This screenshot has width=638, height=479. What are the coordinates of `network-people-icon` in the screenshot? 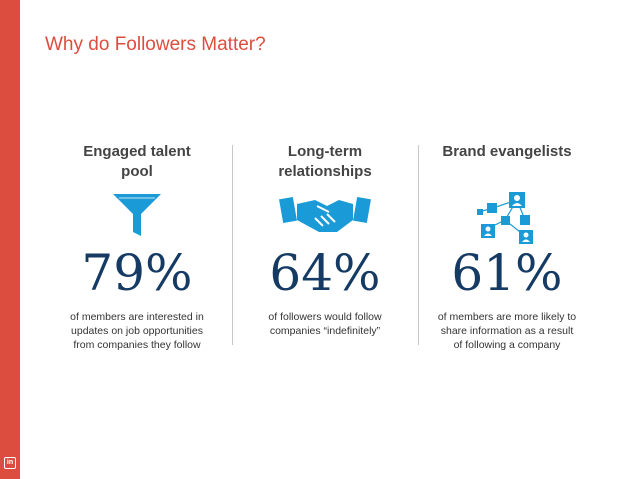 It's located at (507, 217).